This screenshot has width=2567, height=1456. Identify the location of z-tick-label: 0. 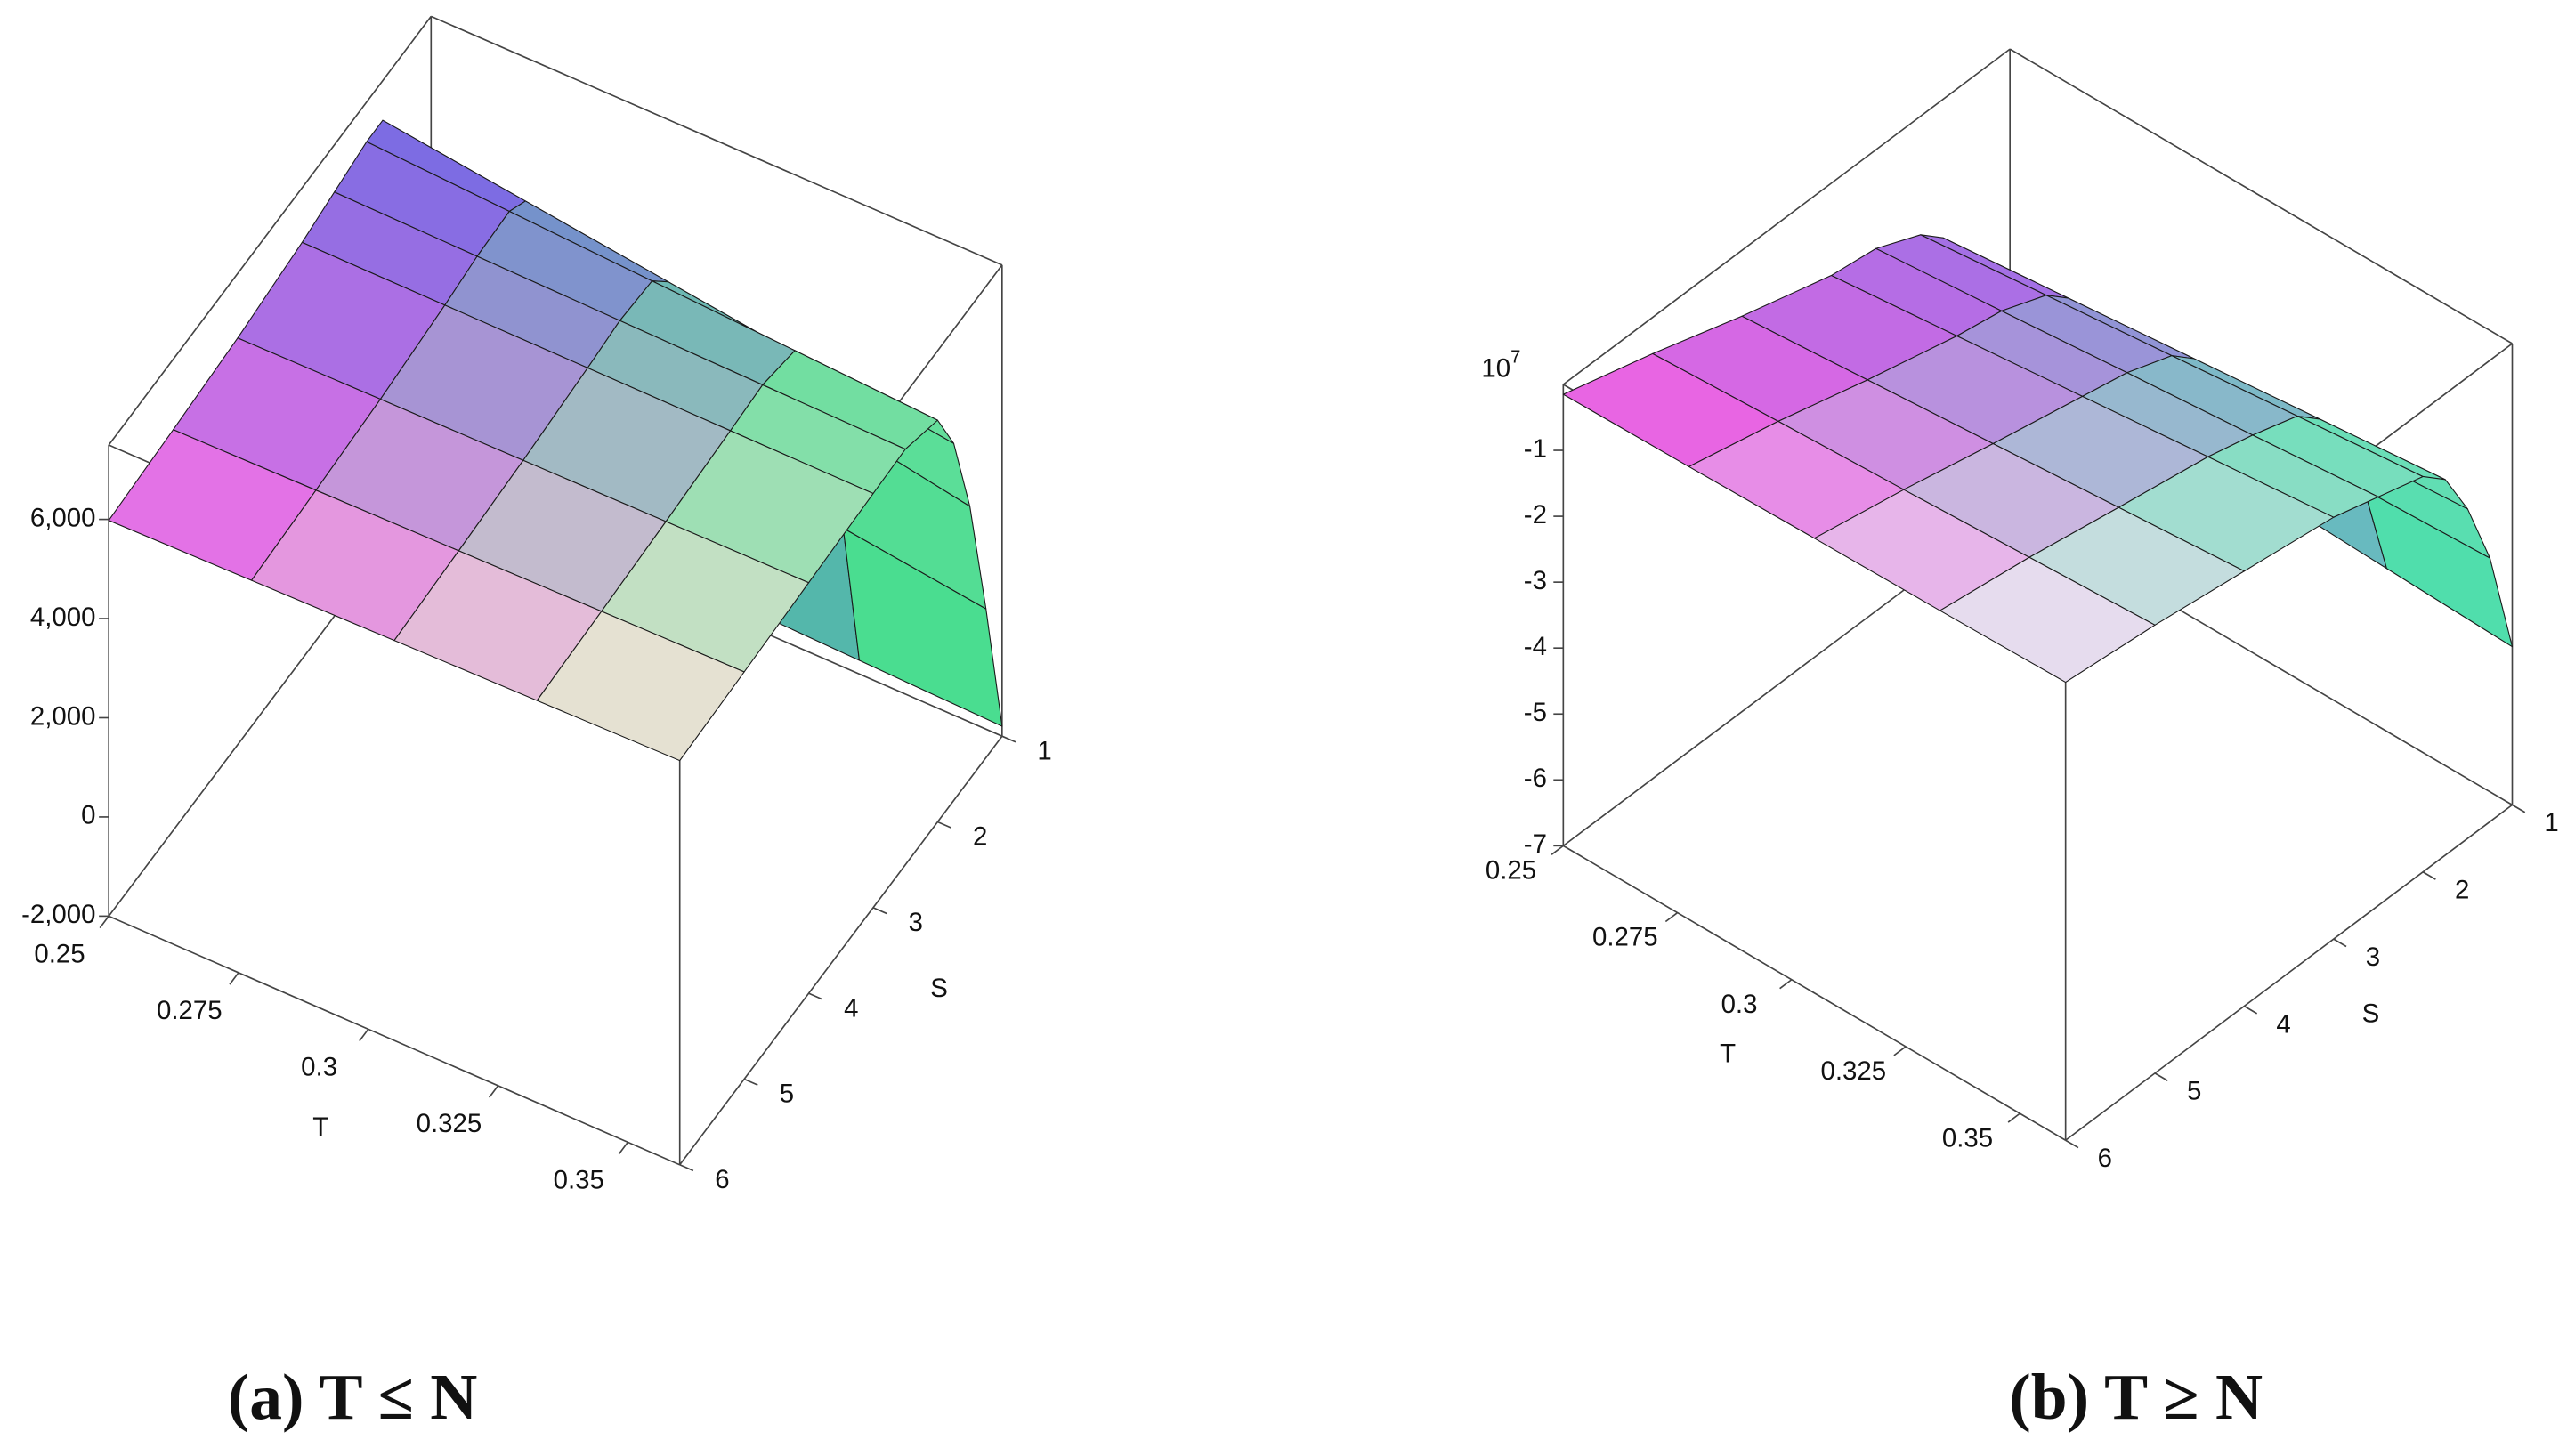
(88, 815).